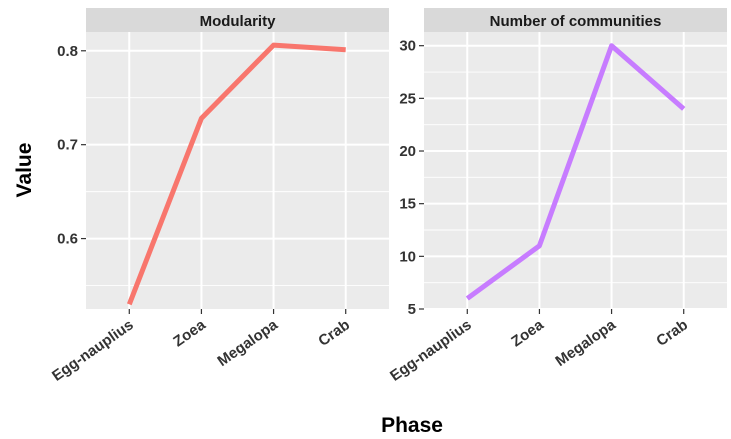  I want to click on y-tick-label: 0.7, so click(67, 145).